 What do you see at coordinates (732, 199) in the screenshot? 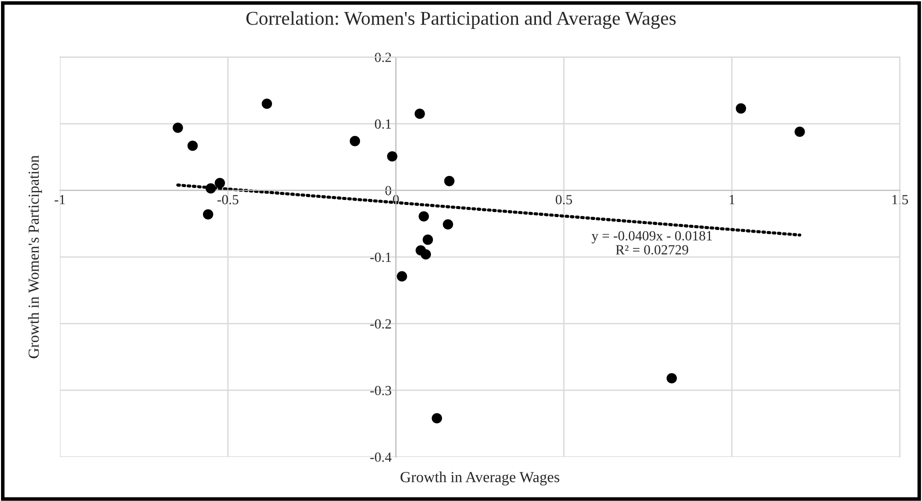
I see `x-tick-label: 1` at bounding box center [732, 199].